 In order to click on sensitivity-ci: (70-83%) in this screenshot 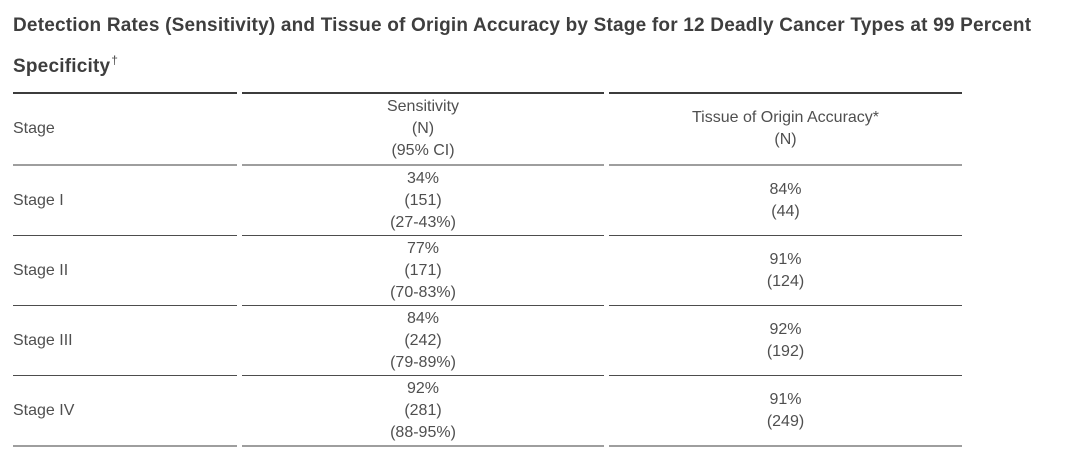, I will do `click(423, 292)`.